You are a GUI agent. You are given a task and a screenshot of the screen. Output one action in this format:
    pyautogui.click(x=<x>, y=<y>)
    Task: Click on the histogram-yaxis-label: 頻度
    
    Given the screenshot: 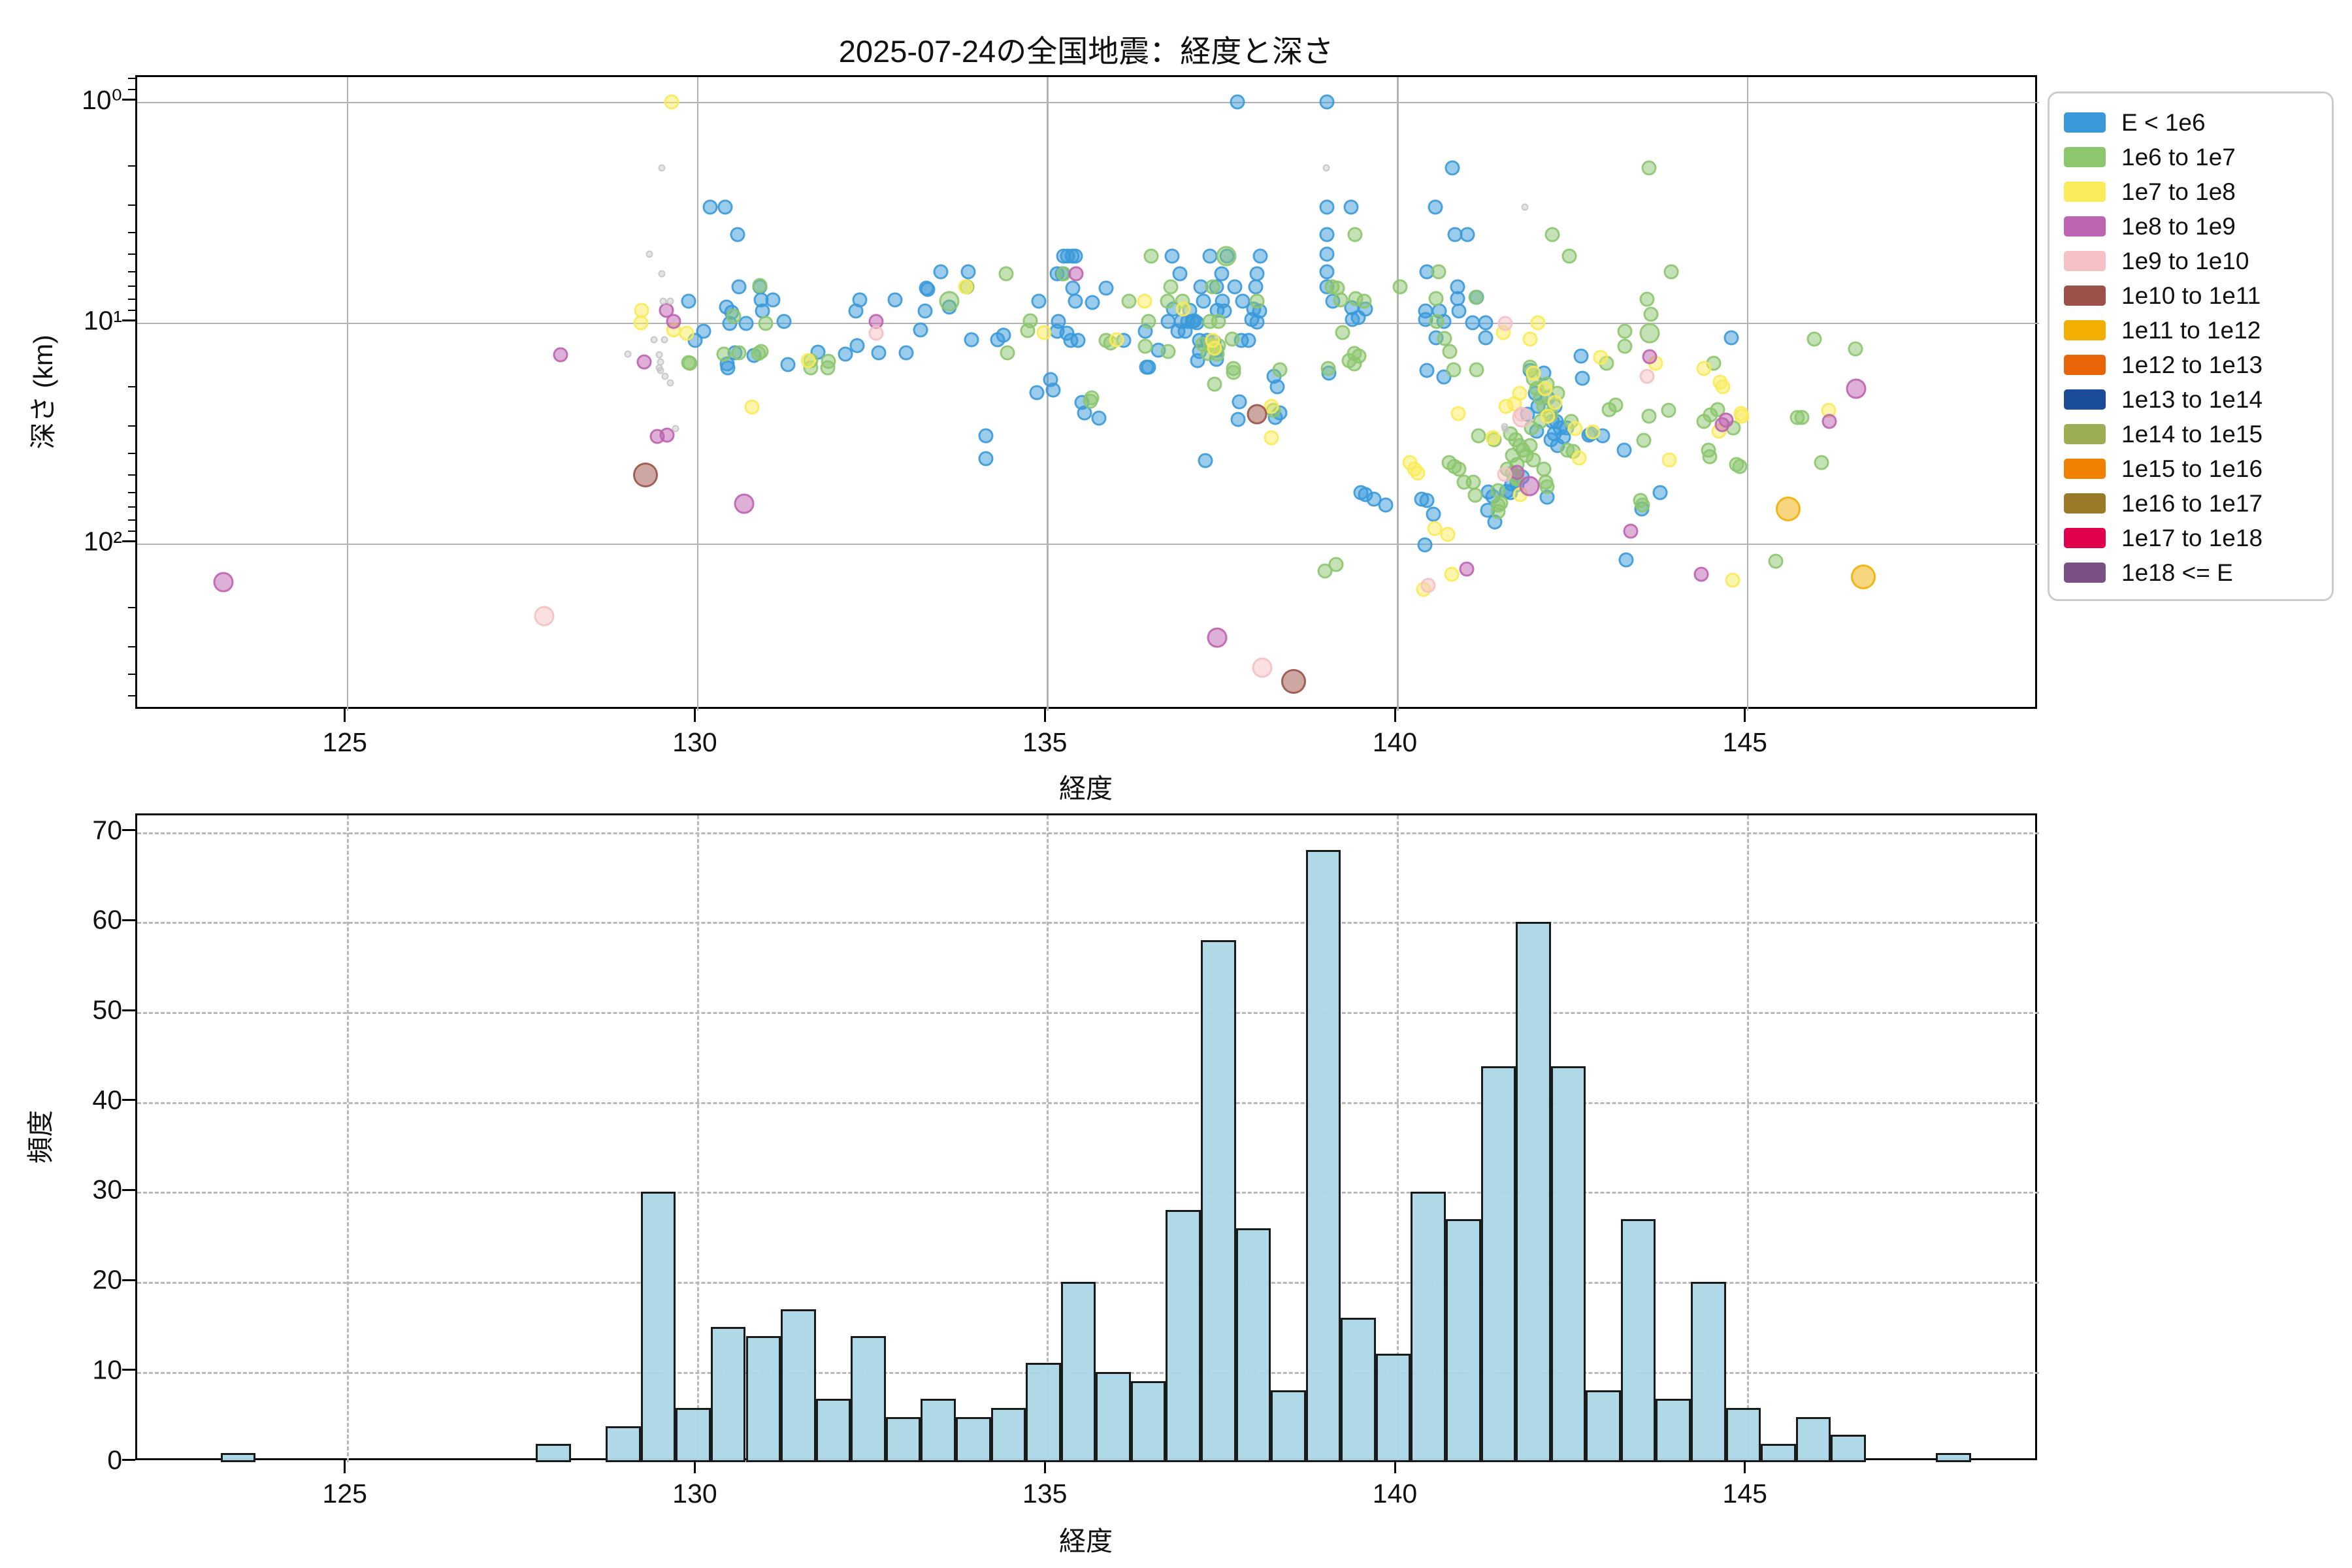 What is the action you would take?
    pyautogui.click(x=40, y=1137)
    